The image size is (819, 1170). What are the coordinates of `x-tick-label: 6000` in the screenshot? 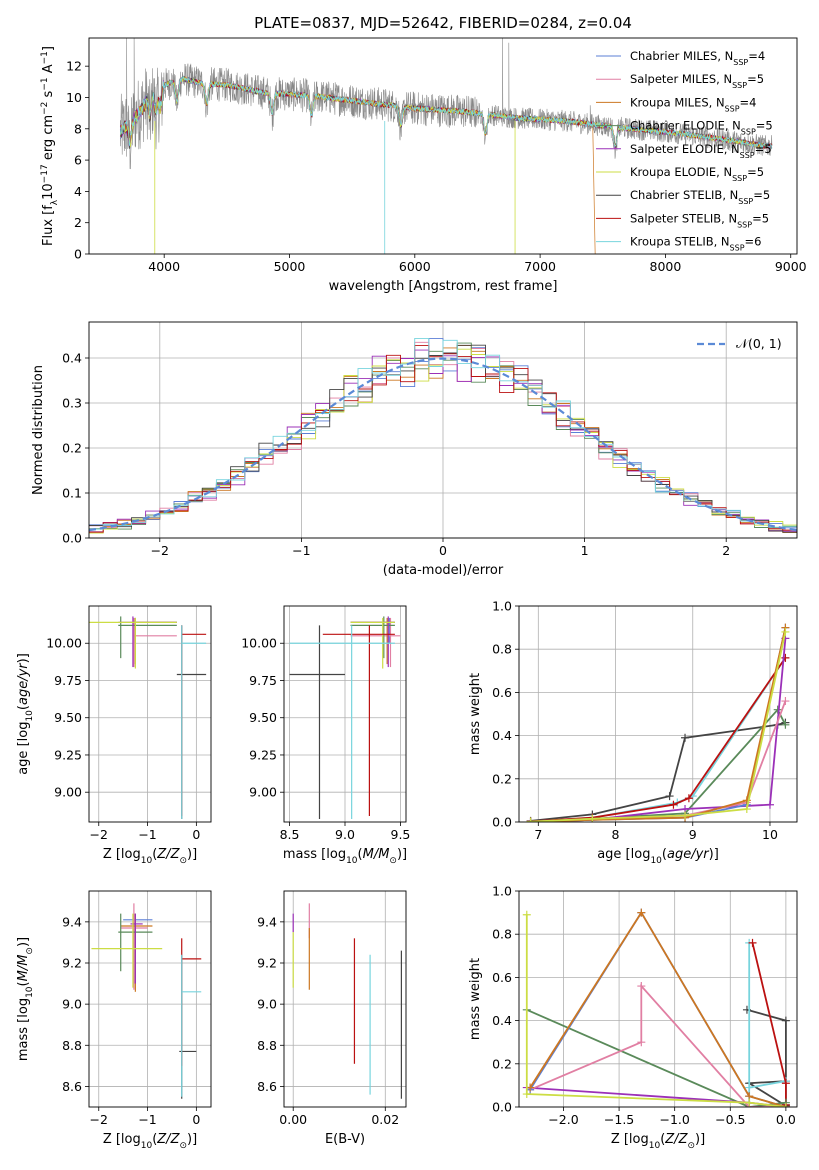 It's located at (415, 266).